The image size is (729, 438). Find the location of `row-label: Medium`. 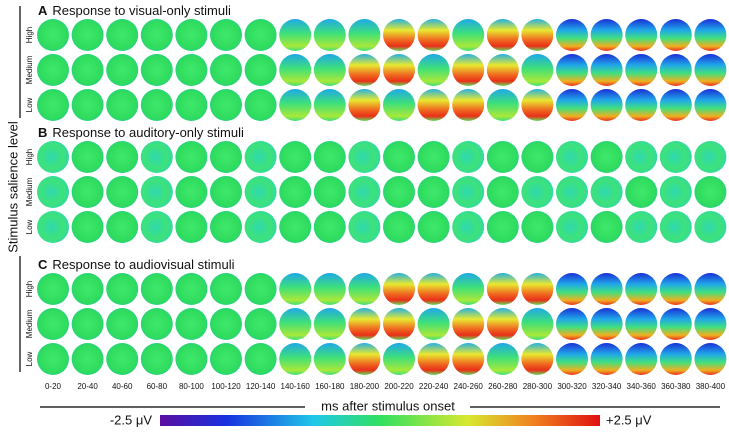

row-label: Medium is located at coordinates (29, 191).